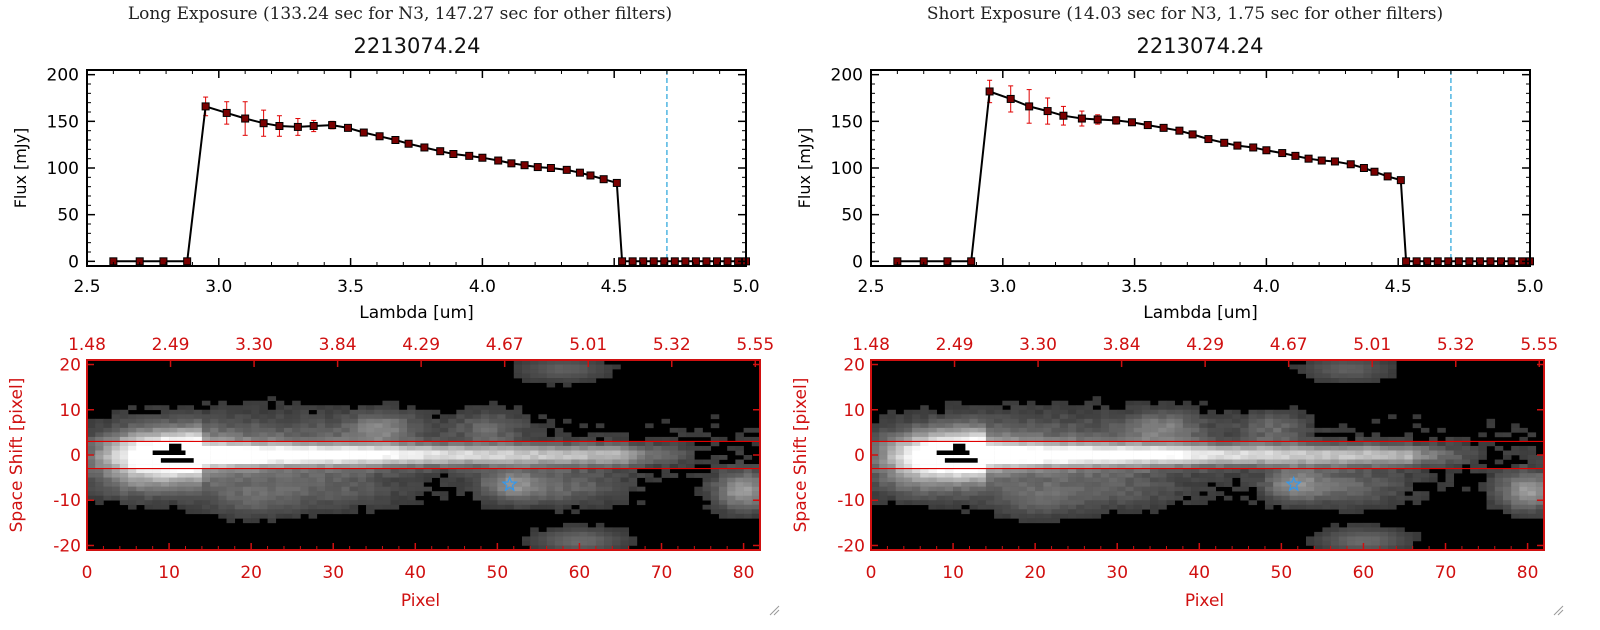 The image size is (1600, 630). I want to click on plot-frame, so click(1200, 168).